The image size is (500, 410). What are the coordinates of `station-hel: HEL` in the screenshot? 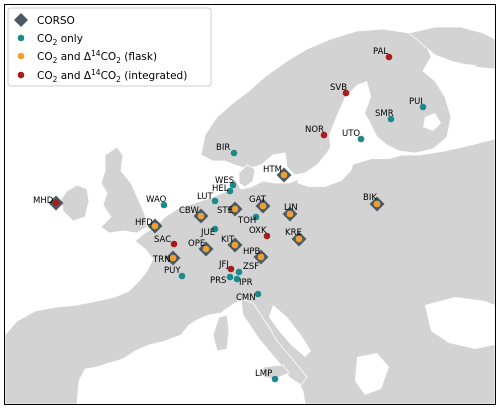 It's located at (223, 189).